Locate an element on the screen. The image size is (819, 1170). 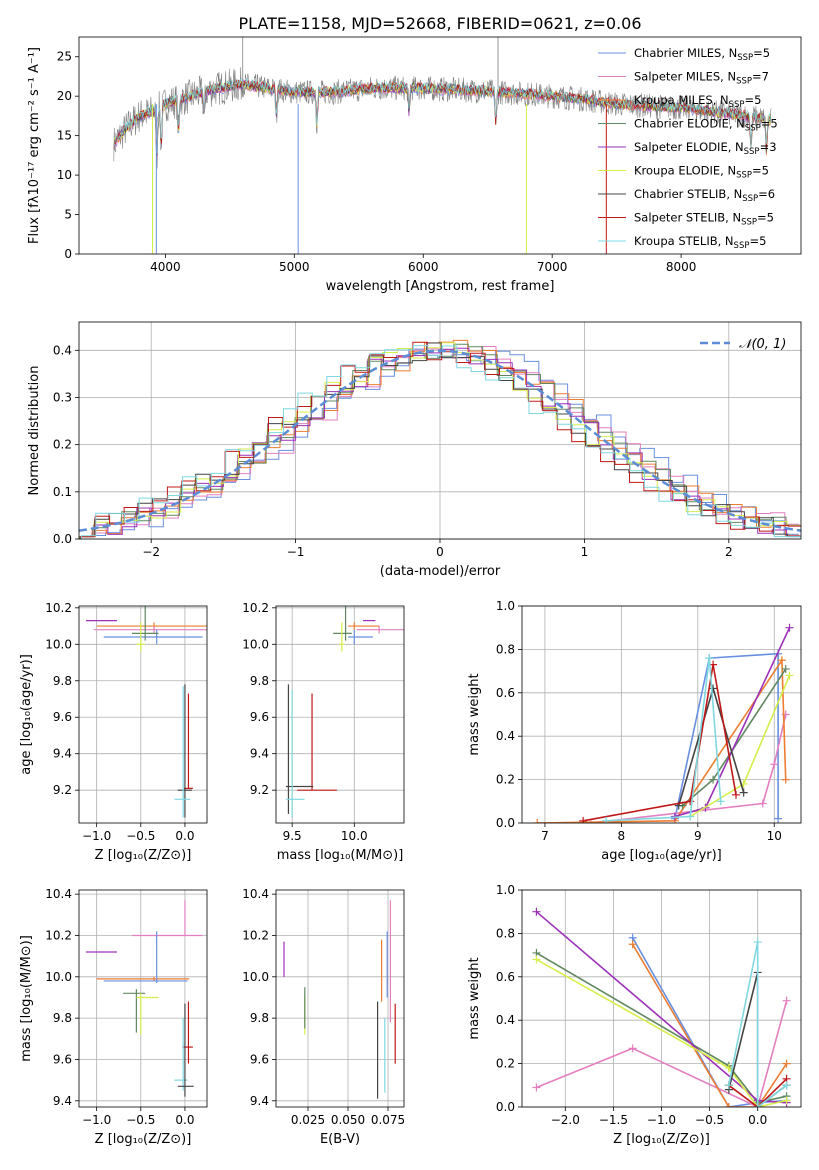
y-tick-label: 9.4 is located at coordinates (62, 1101).